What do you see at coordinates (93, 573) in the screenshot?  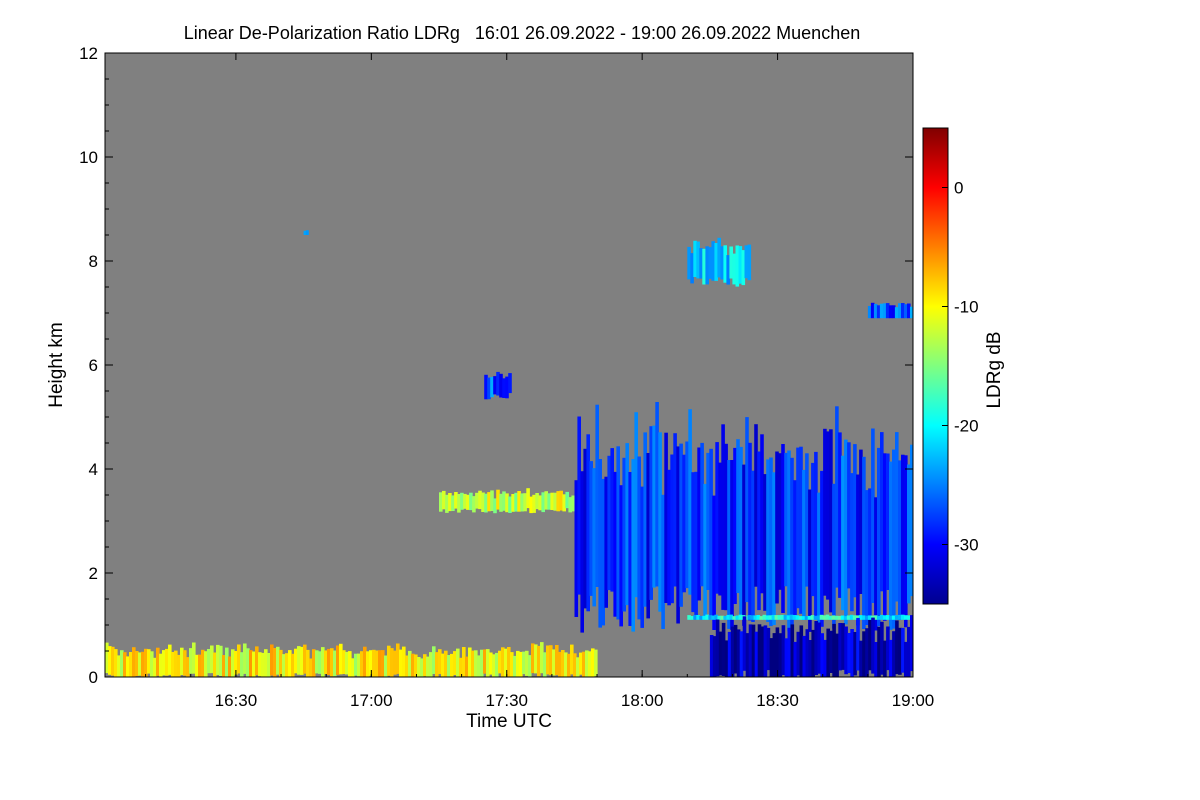 I see `y-tick-label: 2` at bounding box center [93, 573].